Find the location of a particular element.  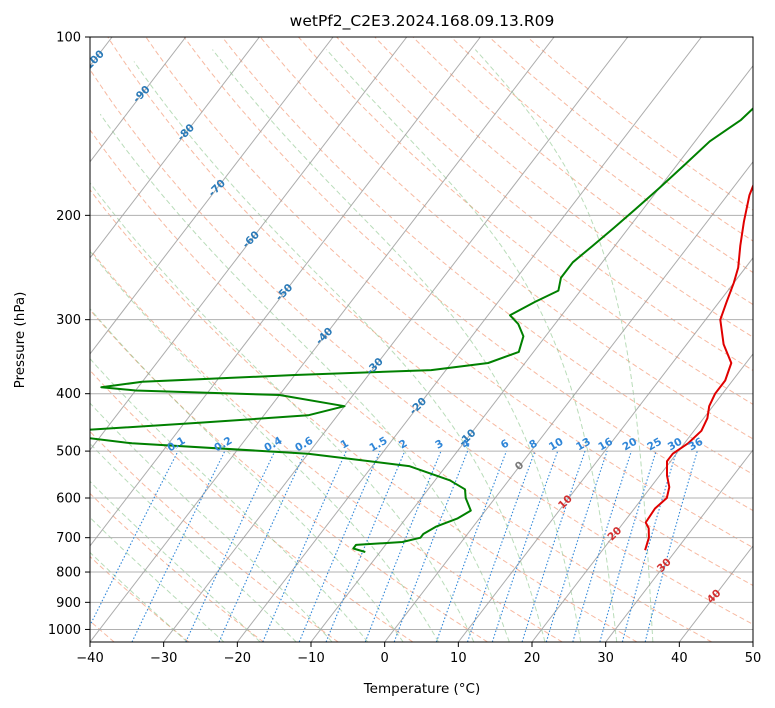

temperature-profile-line is located at coordinates (698, 367).